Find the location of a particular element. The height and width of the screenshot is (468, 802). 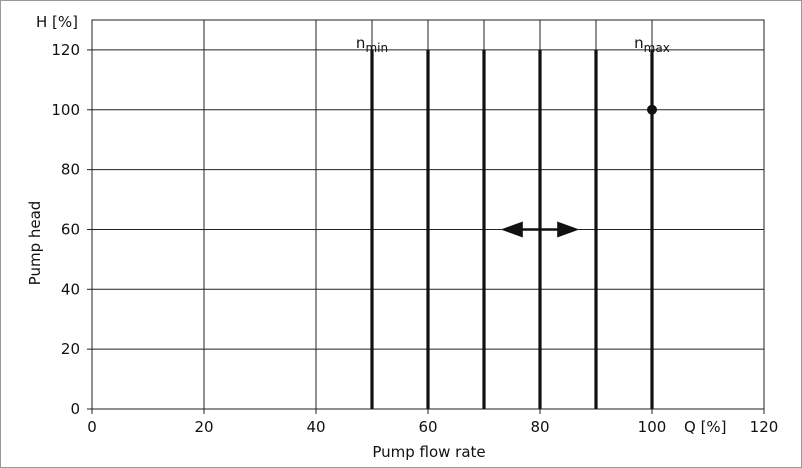

y-unit-label: H [%] is located at coordinates (57, 22).